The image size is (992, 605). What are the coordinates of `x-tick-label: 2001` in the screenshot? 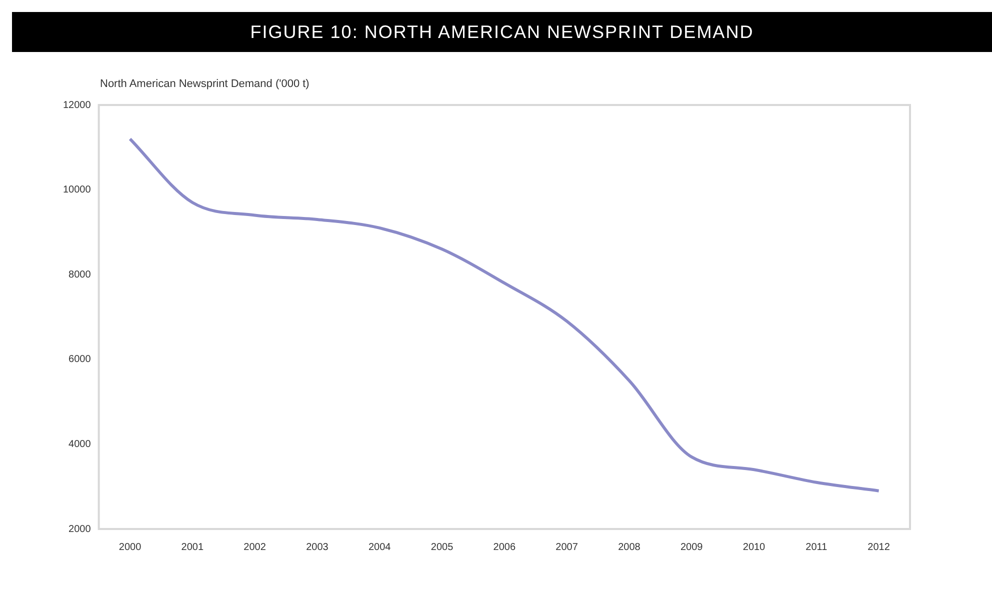 It's located at (192, 547).